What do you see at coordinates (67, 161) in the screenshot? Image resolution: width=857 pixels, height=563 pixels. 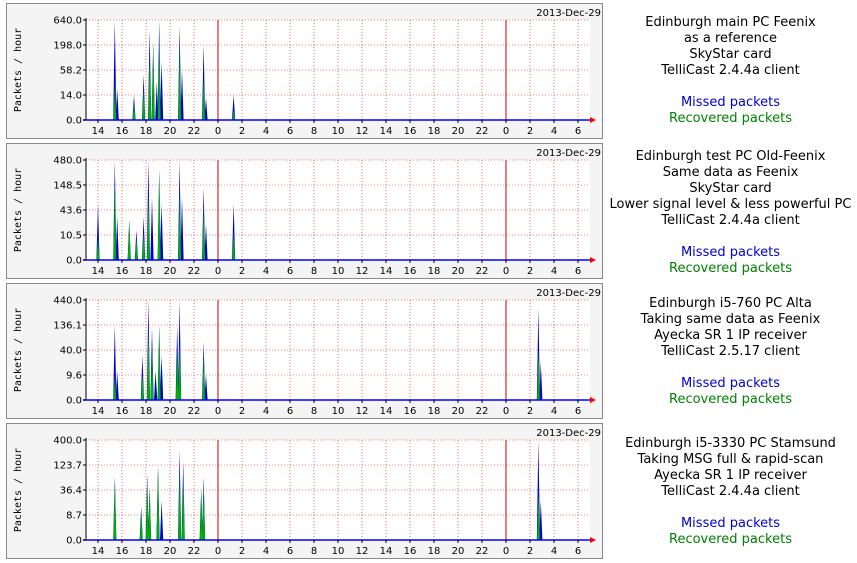 I see `y-tick-label: 480.0` at bounding box center [67, 161].